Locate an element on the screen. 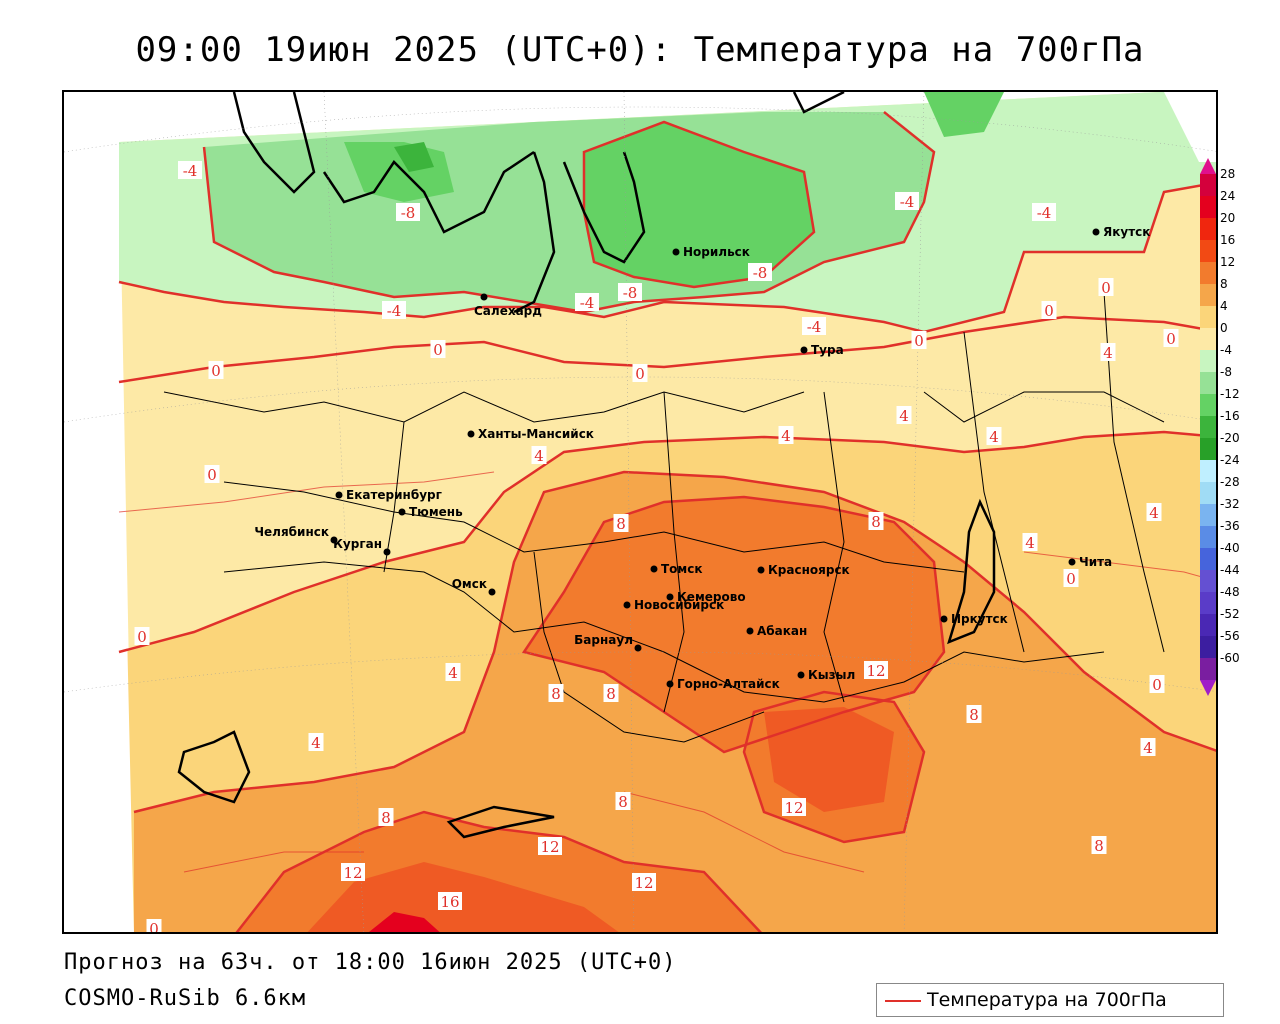 This screenshot has width=1280, height=1024. city-label: Омск is located at coordinates (469, 584).